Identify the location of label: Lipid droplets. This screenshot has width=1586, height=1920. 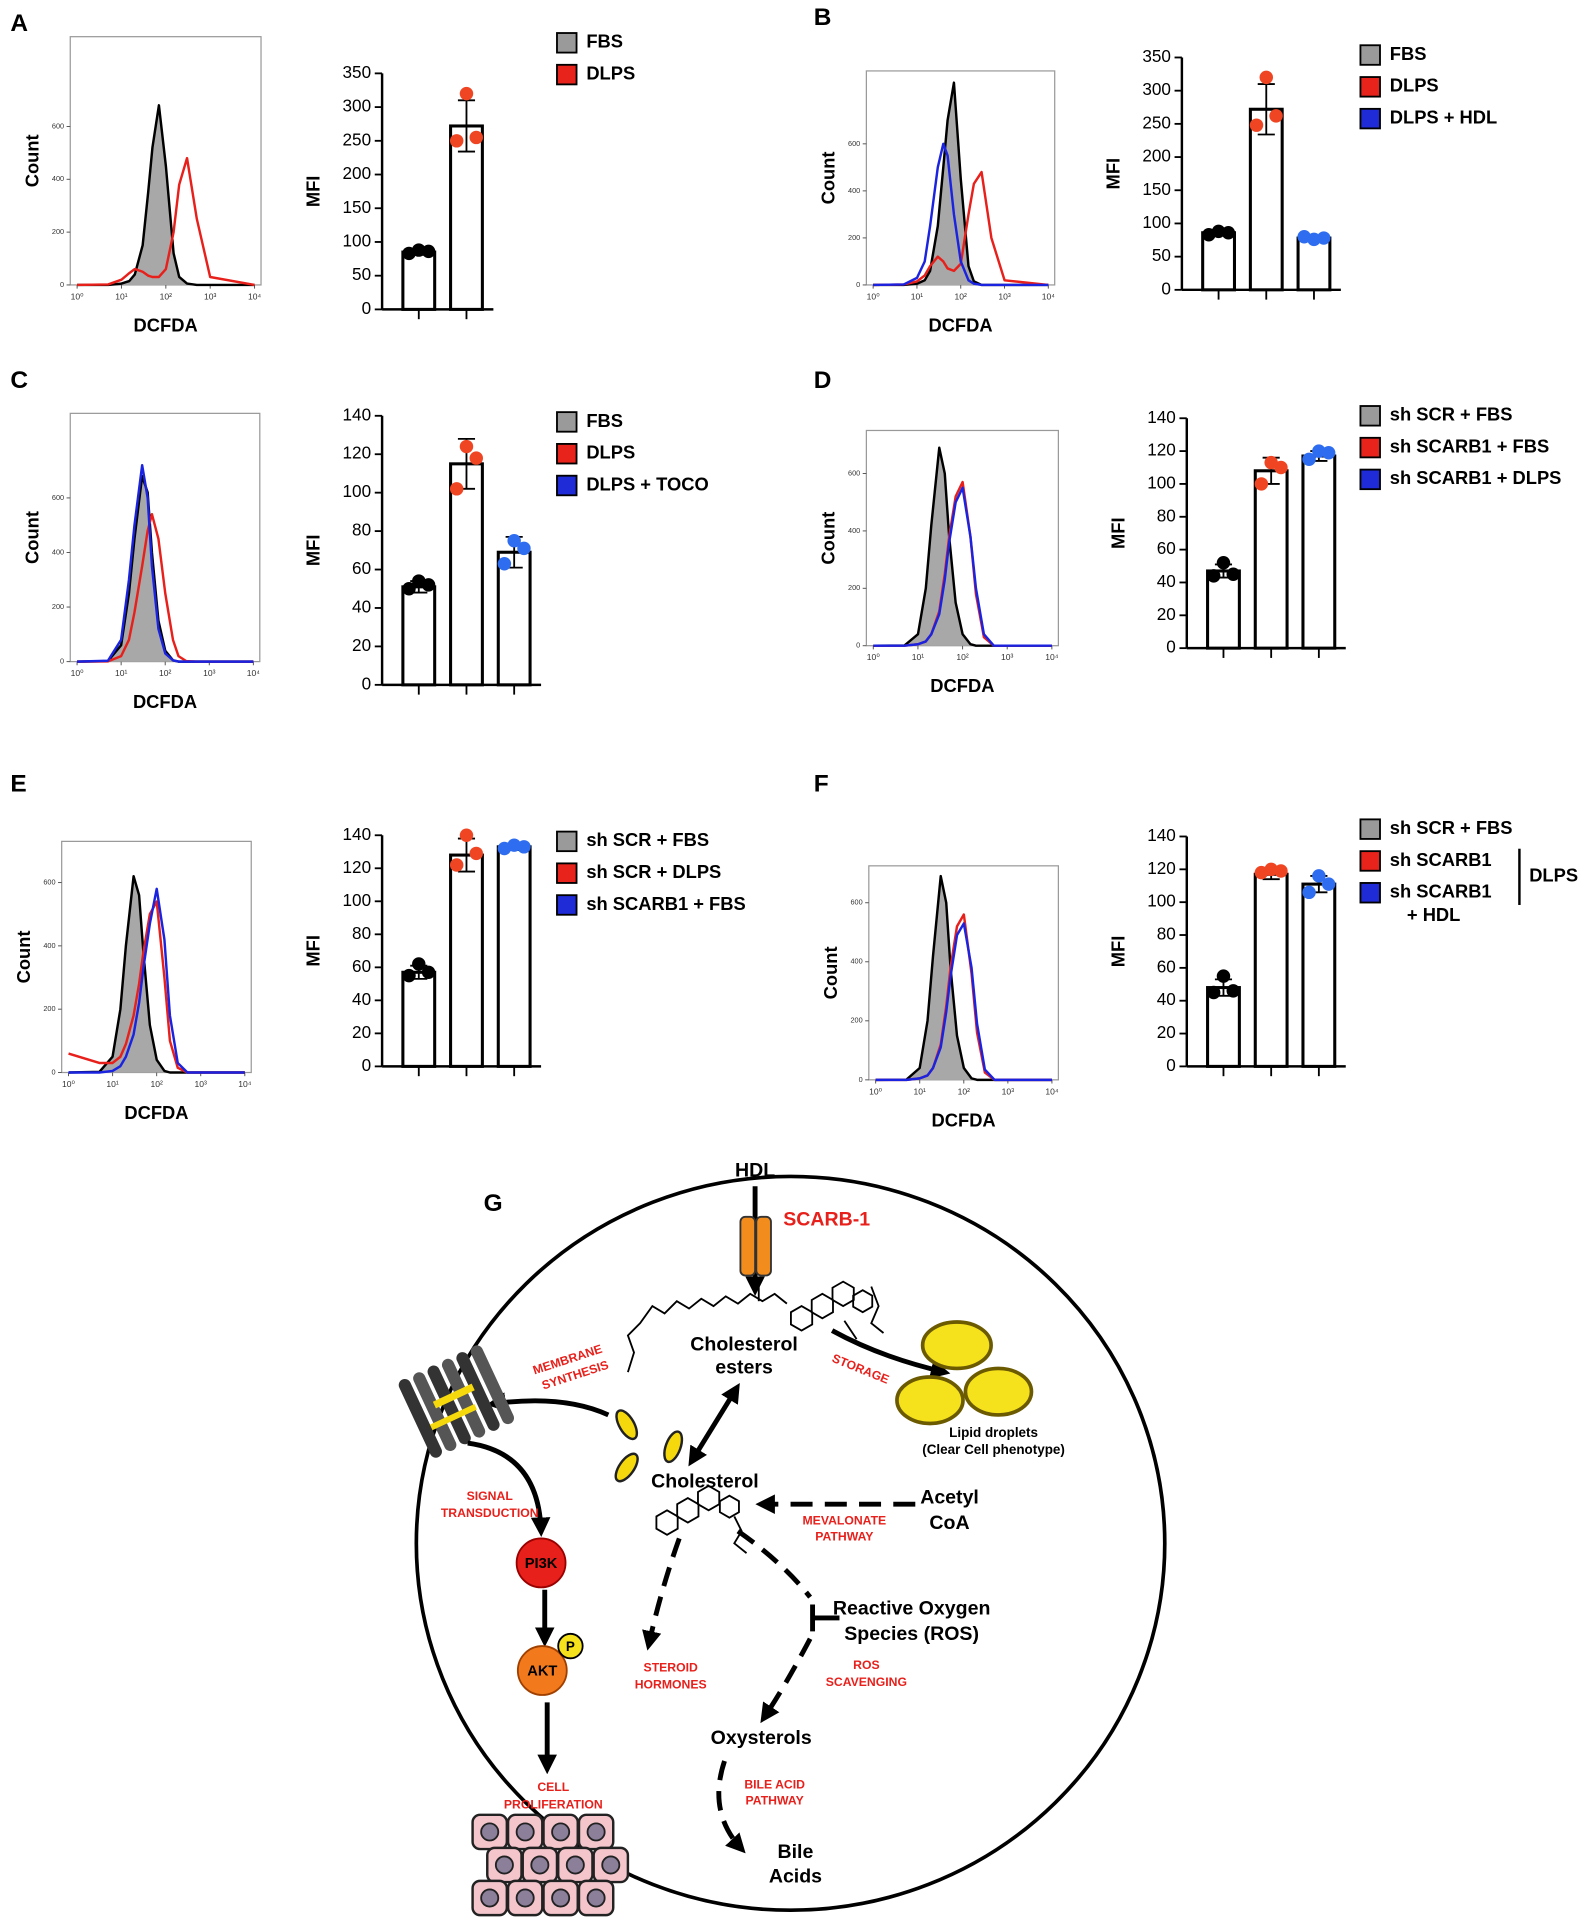
(993, 1432).